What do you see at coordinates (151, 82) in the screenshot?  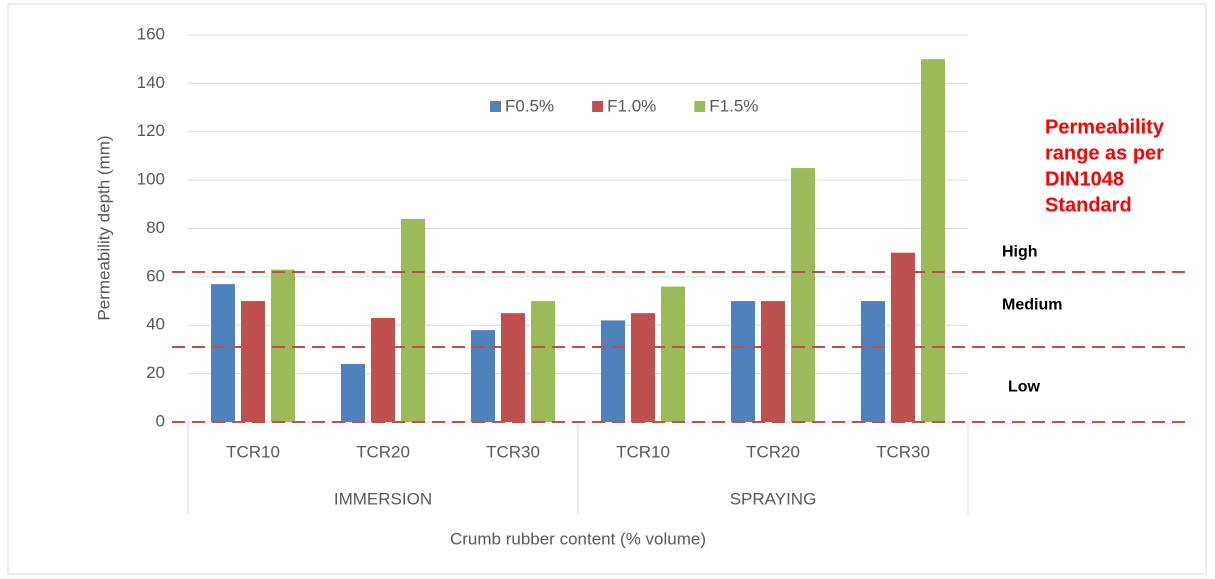 I see `y-tick-label: 140` at bounding box center [151, 82].